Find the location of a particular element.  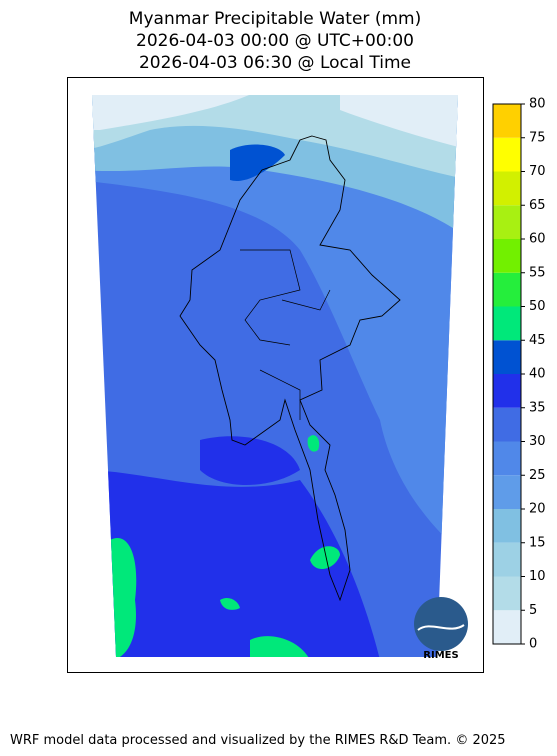

colorbar-tick-label: 75 is located at coordinates (537, 137).